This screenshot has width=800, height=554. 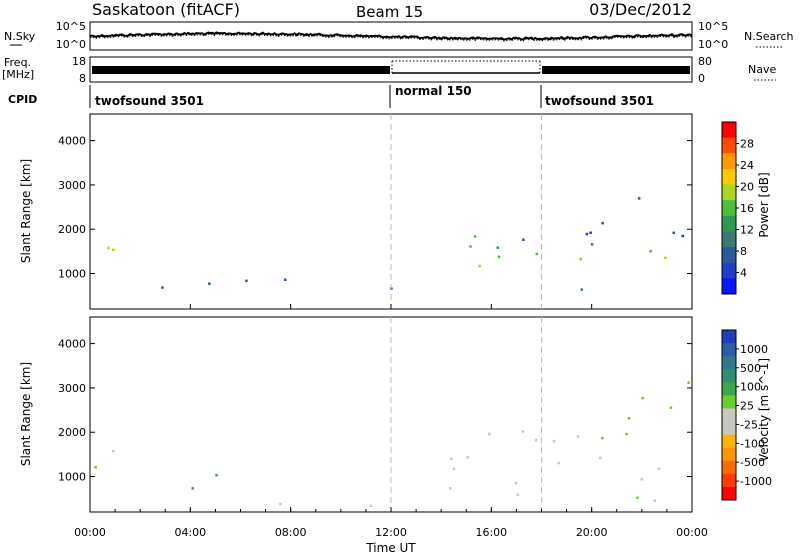 I want to click on nave-label: Nave, so click(x=762, y=69).